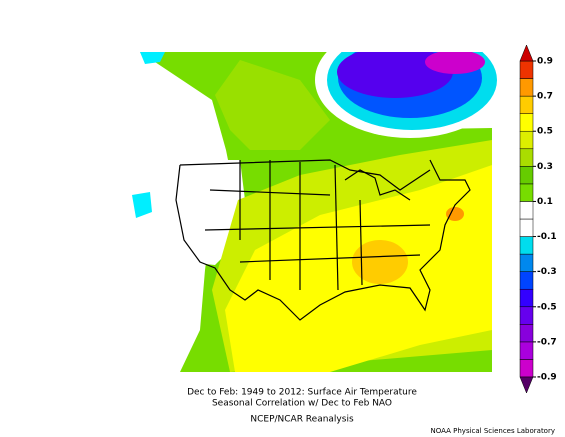  What do you see at coordinates (526, 53) in the screenshot?
I see `colorbar-over` at bounding box center [526, 53].